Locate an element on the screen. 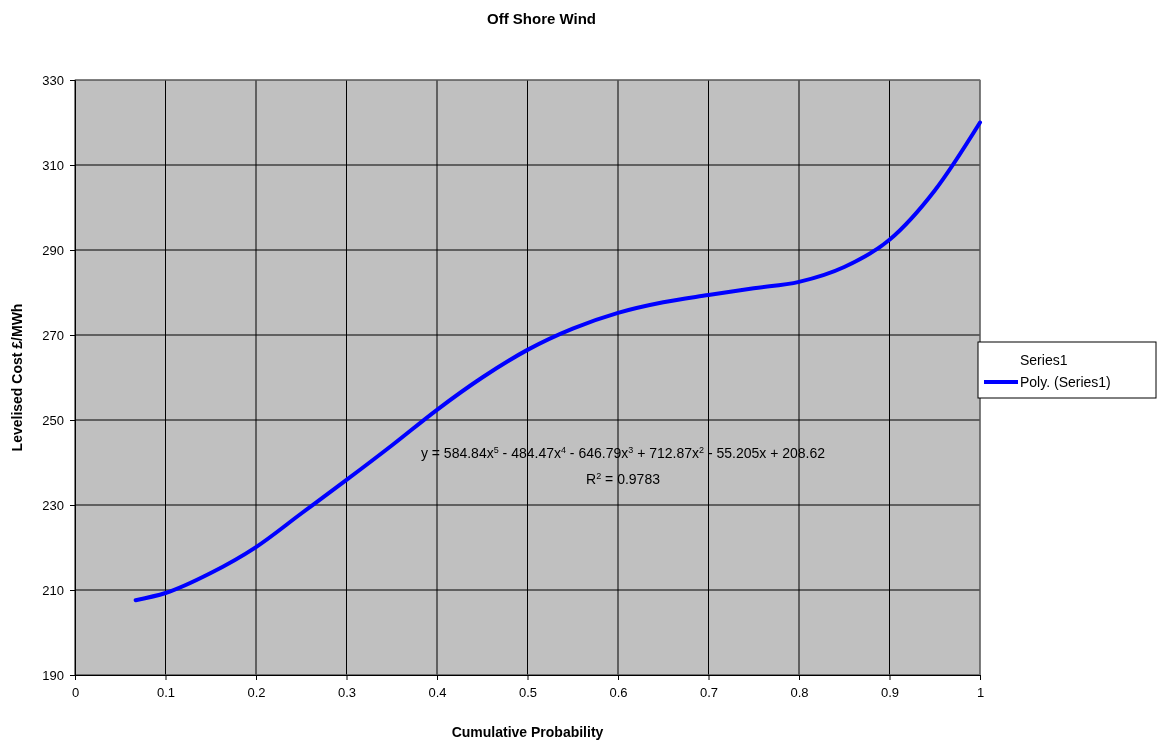 The image size is (1158, 742). text: Series1 is located at coordinates (1044, 360).